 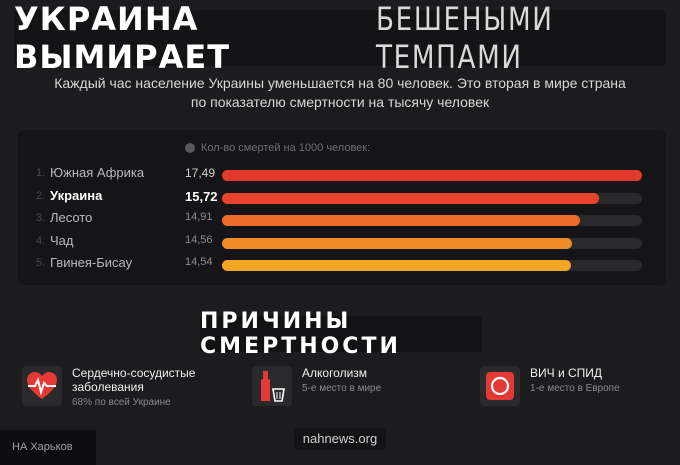 I want to click on bar-row: 5. Гвинея-Бисау 14,54, so click(x=340, y=264).